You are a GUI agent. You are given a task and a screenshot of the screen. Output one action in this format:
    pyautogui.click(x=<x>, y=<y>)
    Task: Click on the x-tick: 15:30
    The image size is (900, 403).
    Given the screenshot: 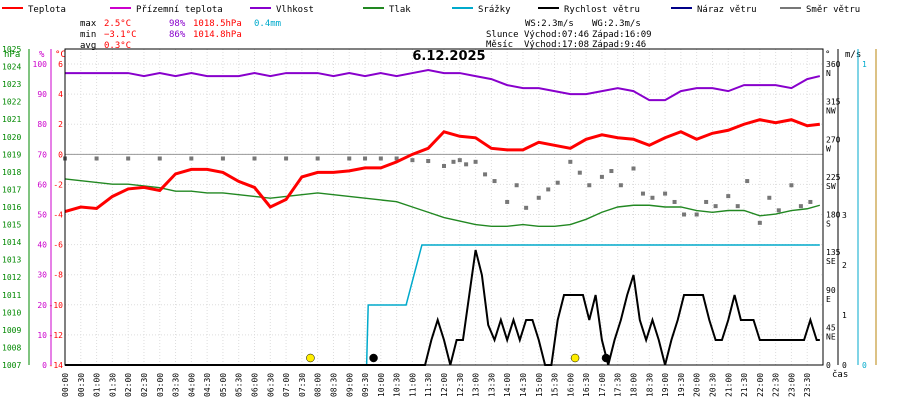 What is the action you would take?
    pyautogui.click(x=555, y=385)
    